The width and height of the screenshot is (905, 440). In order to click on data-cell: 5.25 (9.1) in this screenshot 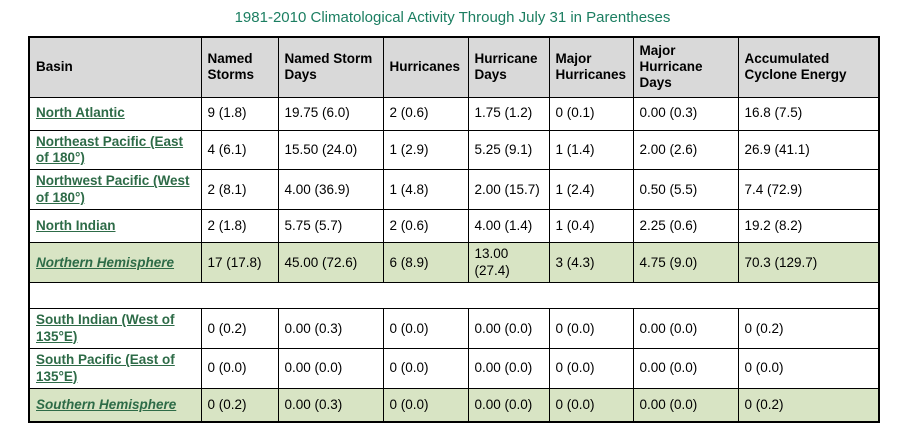, I will do `click(508, 150)`.